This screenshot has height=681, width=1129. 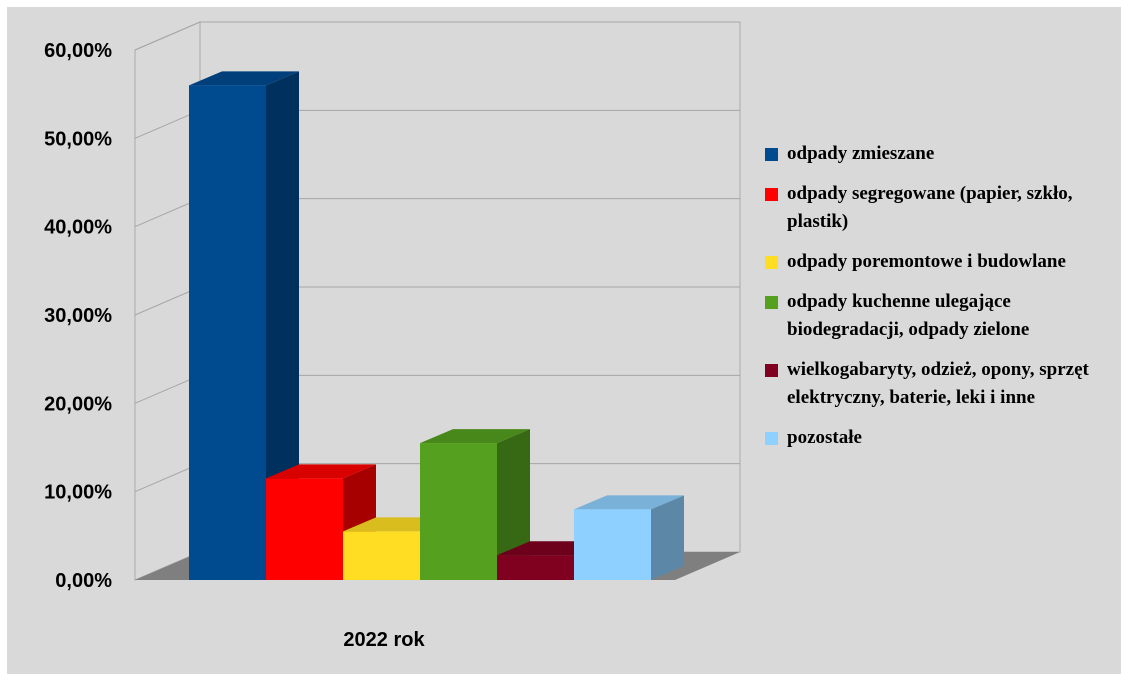 I want to click on legend-label: pozostałe, so click(x=824, y=437).